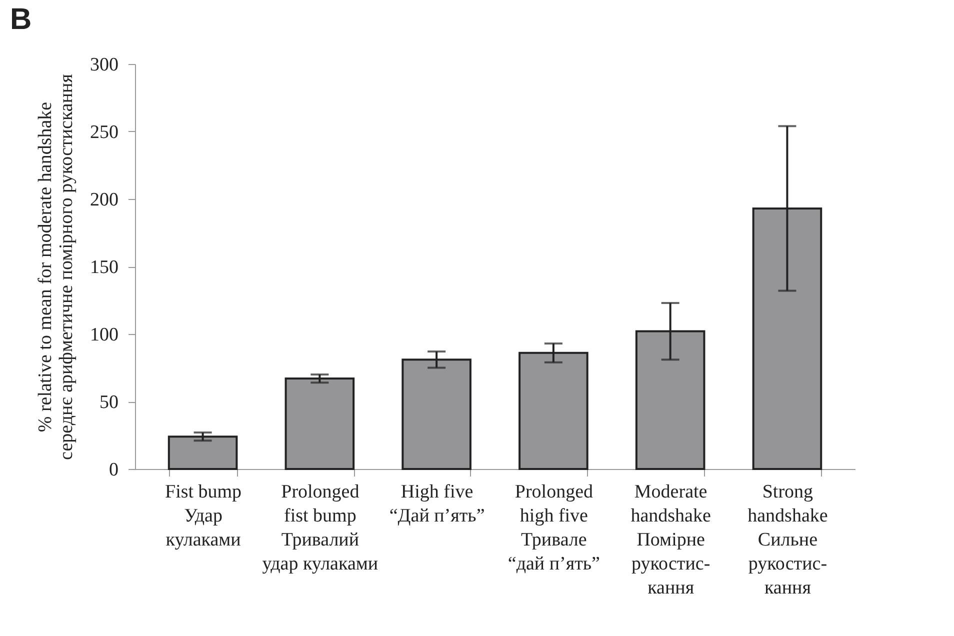 The image size is (954, 636). Describe the element at coordinates (104, 267) in the screenshot. I see `y-tick-label: 150` at that location.